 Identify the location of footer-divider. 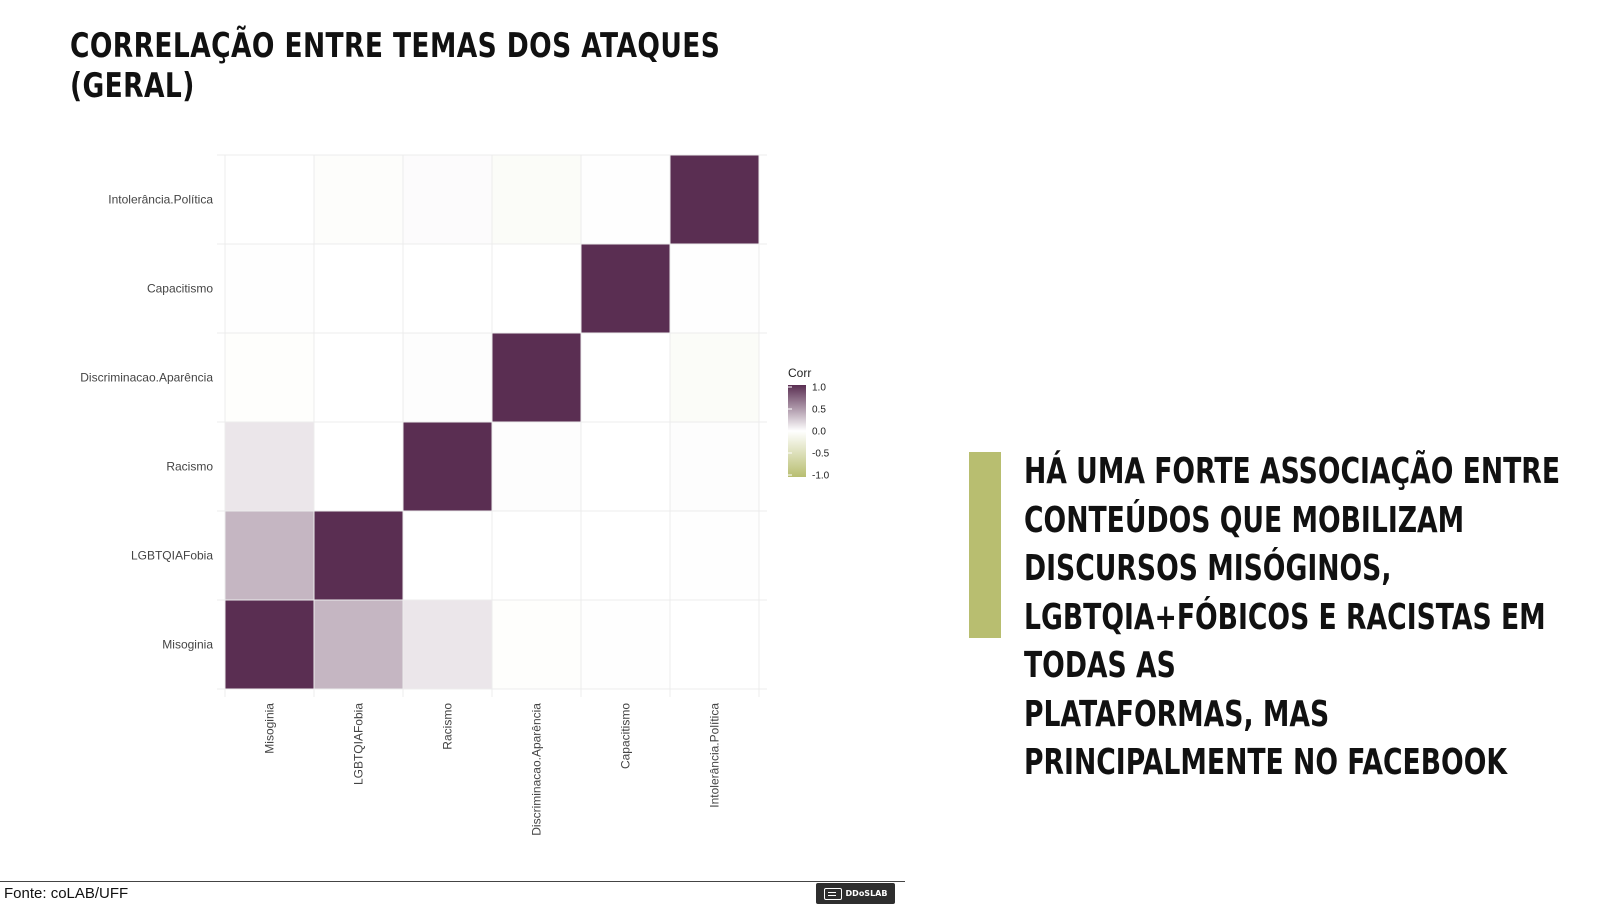
(452, 881).